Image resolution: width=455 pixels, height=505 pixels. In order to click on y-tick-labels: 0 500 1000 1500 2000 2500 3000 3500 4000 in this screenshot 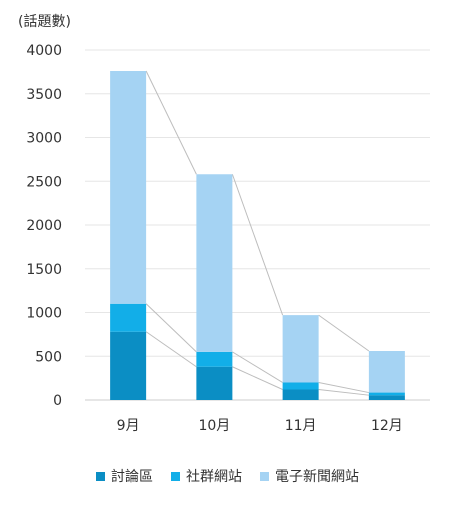, I will do `click(44, 226)`.